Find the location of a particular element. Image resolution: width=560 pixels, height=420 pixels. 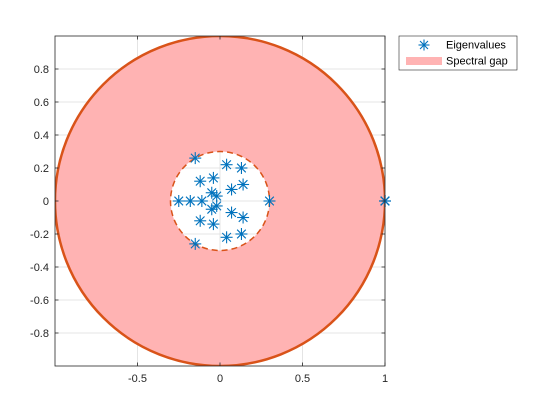

y-tick-label: -0.4 is located at coordinates (39, 268).